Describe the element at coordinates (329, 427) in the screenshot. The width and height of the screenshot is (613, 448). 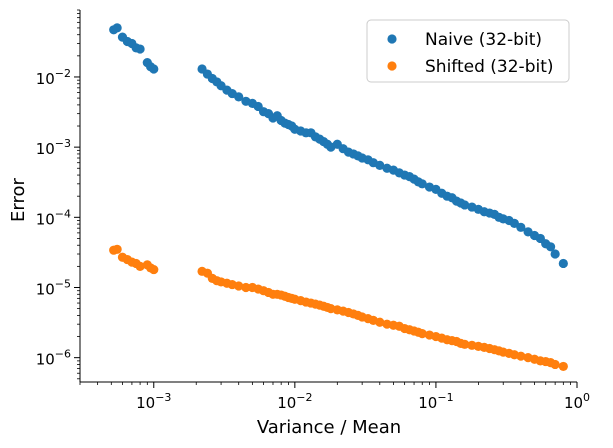
I see `x-axis-title: Variance / Mean` at that location.